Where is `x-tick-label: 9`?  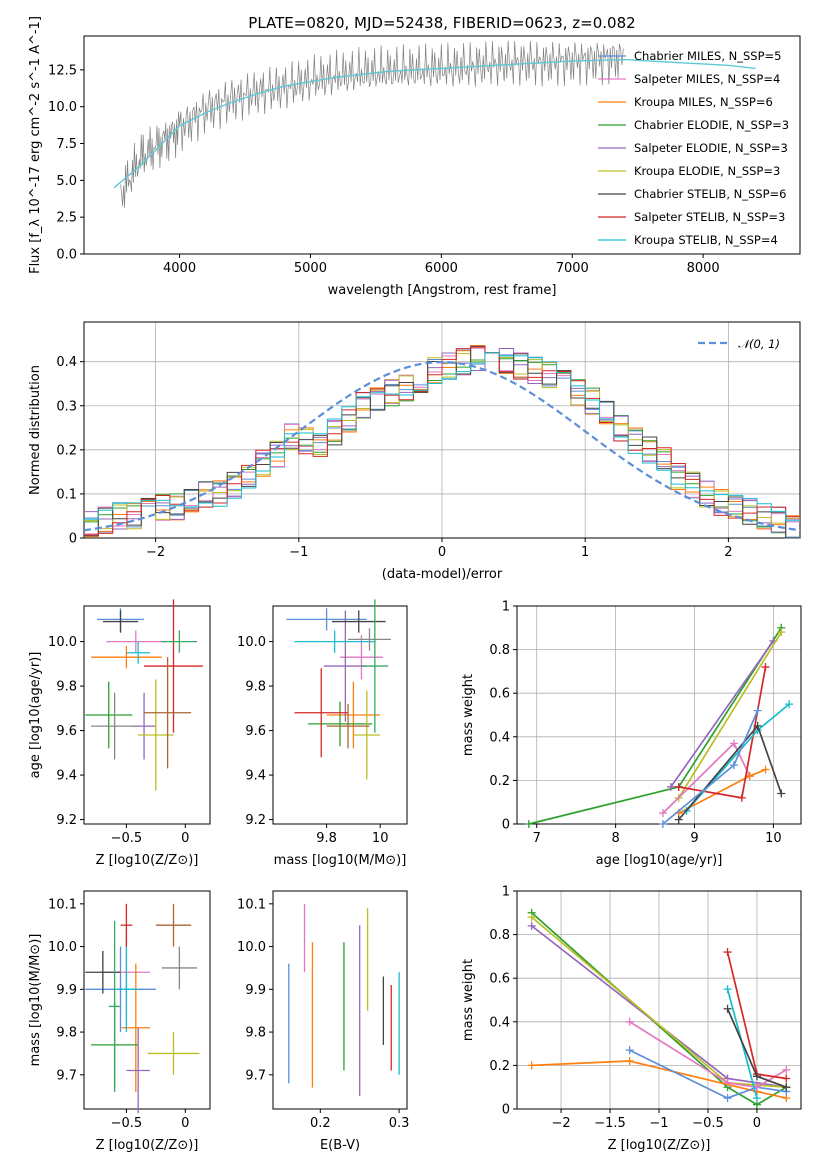 x-tick-label: 9 is located at coordinates (694, 838).